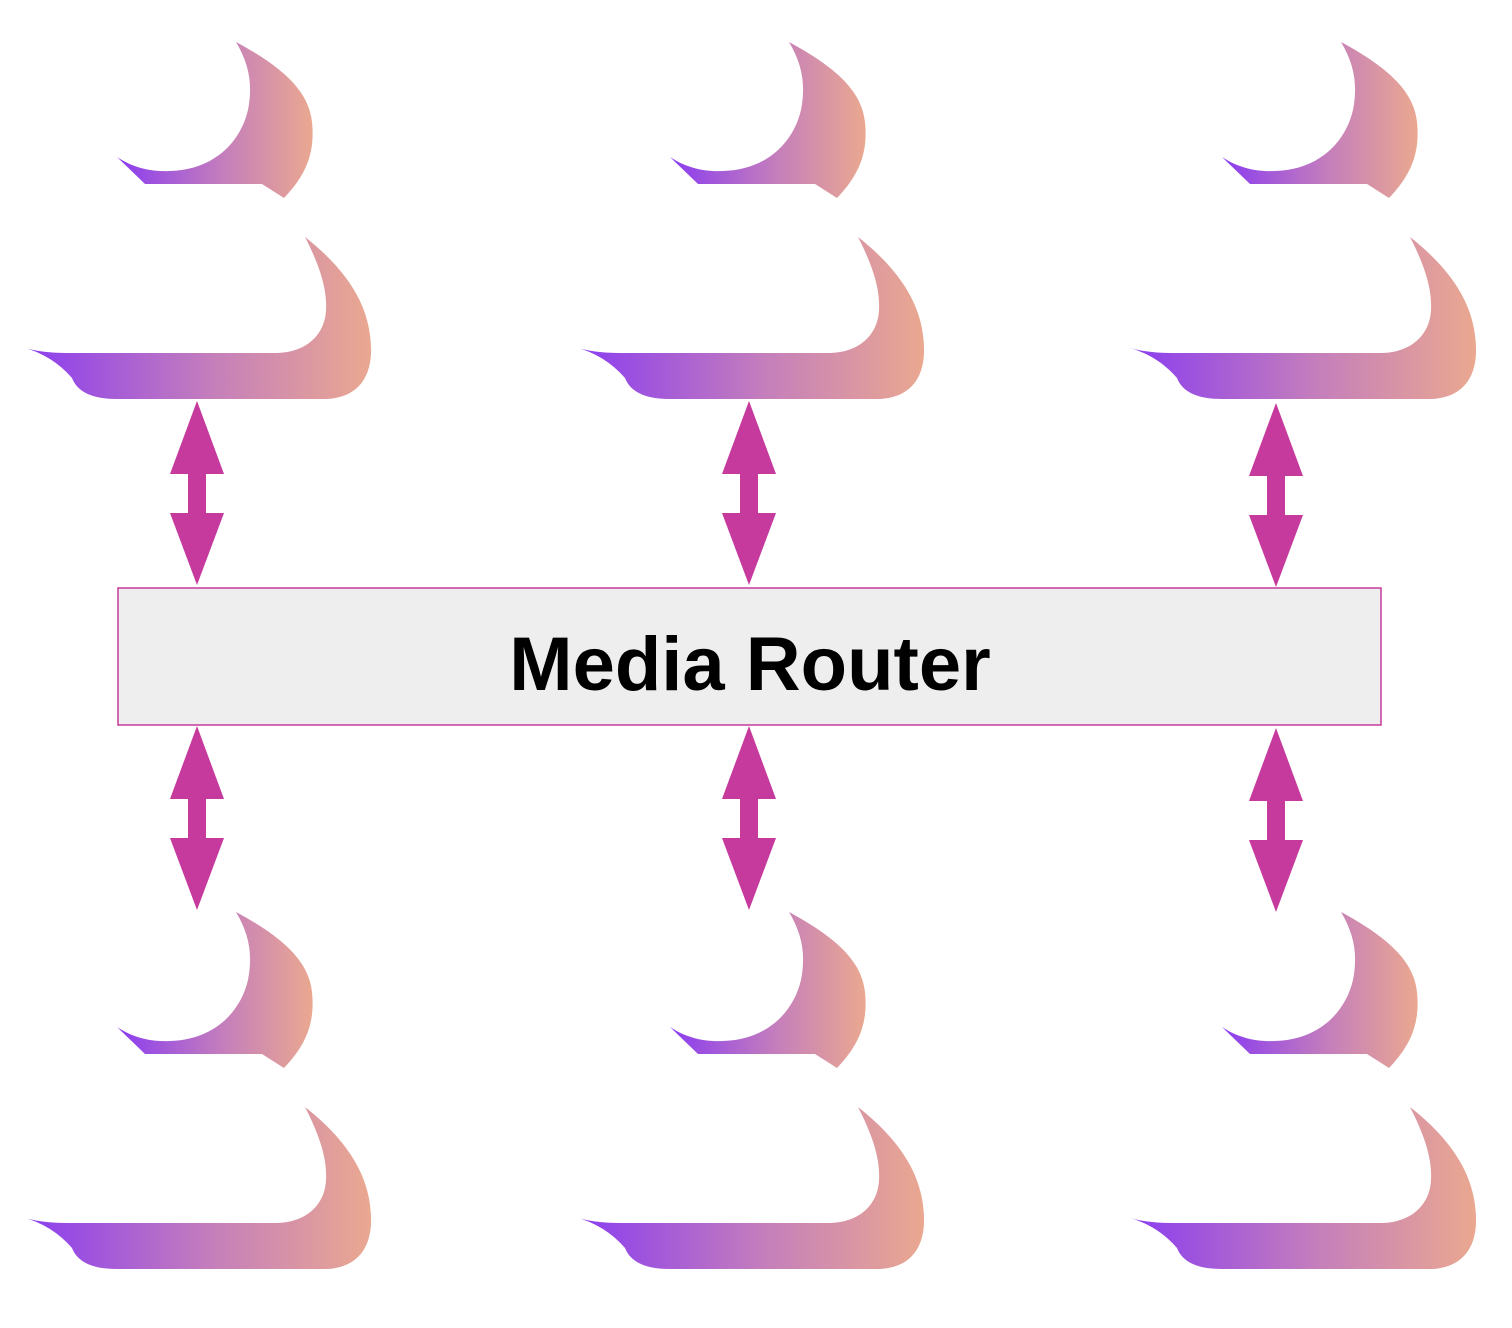 Image resolution: width=1512 pixels, height=1328 pixels. What do you see at coordinates (197, 1090) in the screenshot?
I see `user-icon-bottom-left` at bounding box center [197, 1090].